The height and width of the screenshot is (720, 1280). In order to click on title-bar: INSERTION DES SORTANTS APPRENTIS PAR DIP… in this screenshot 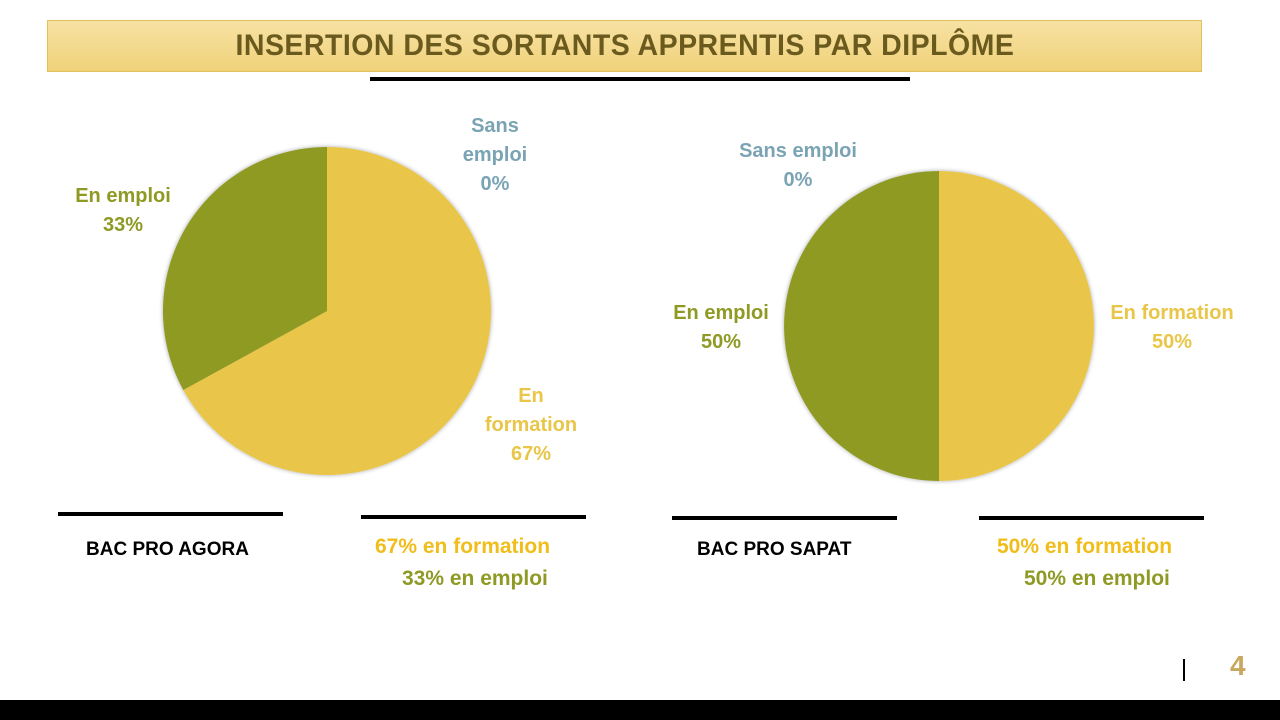, I will do `click(624, 46)`.